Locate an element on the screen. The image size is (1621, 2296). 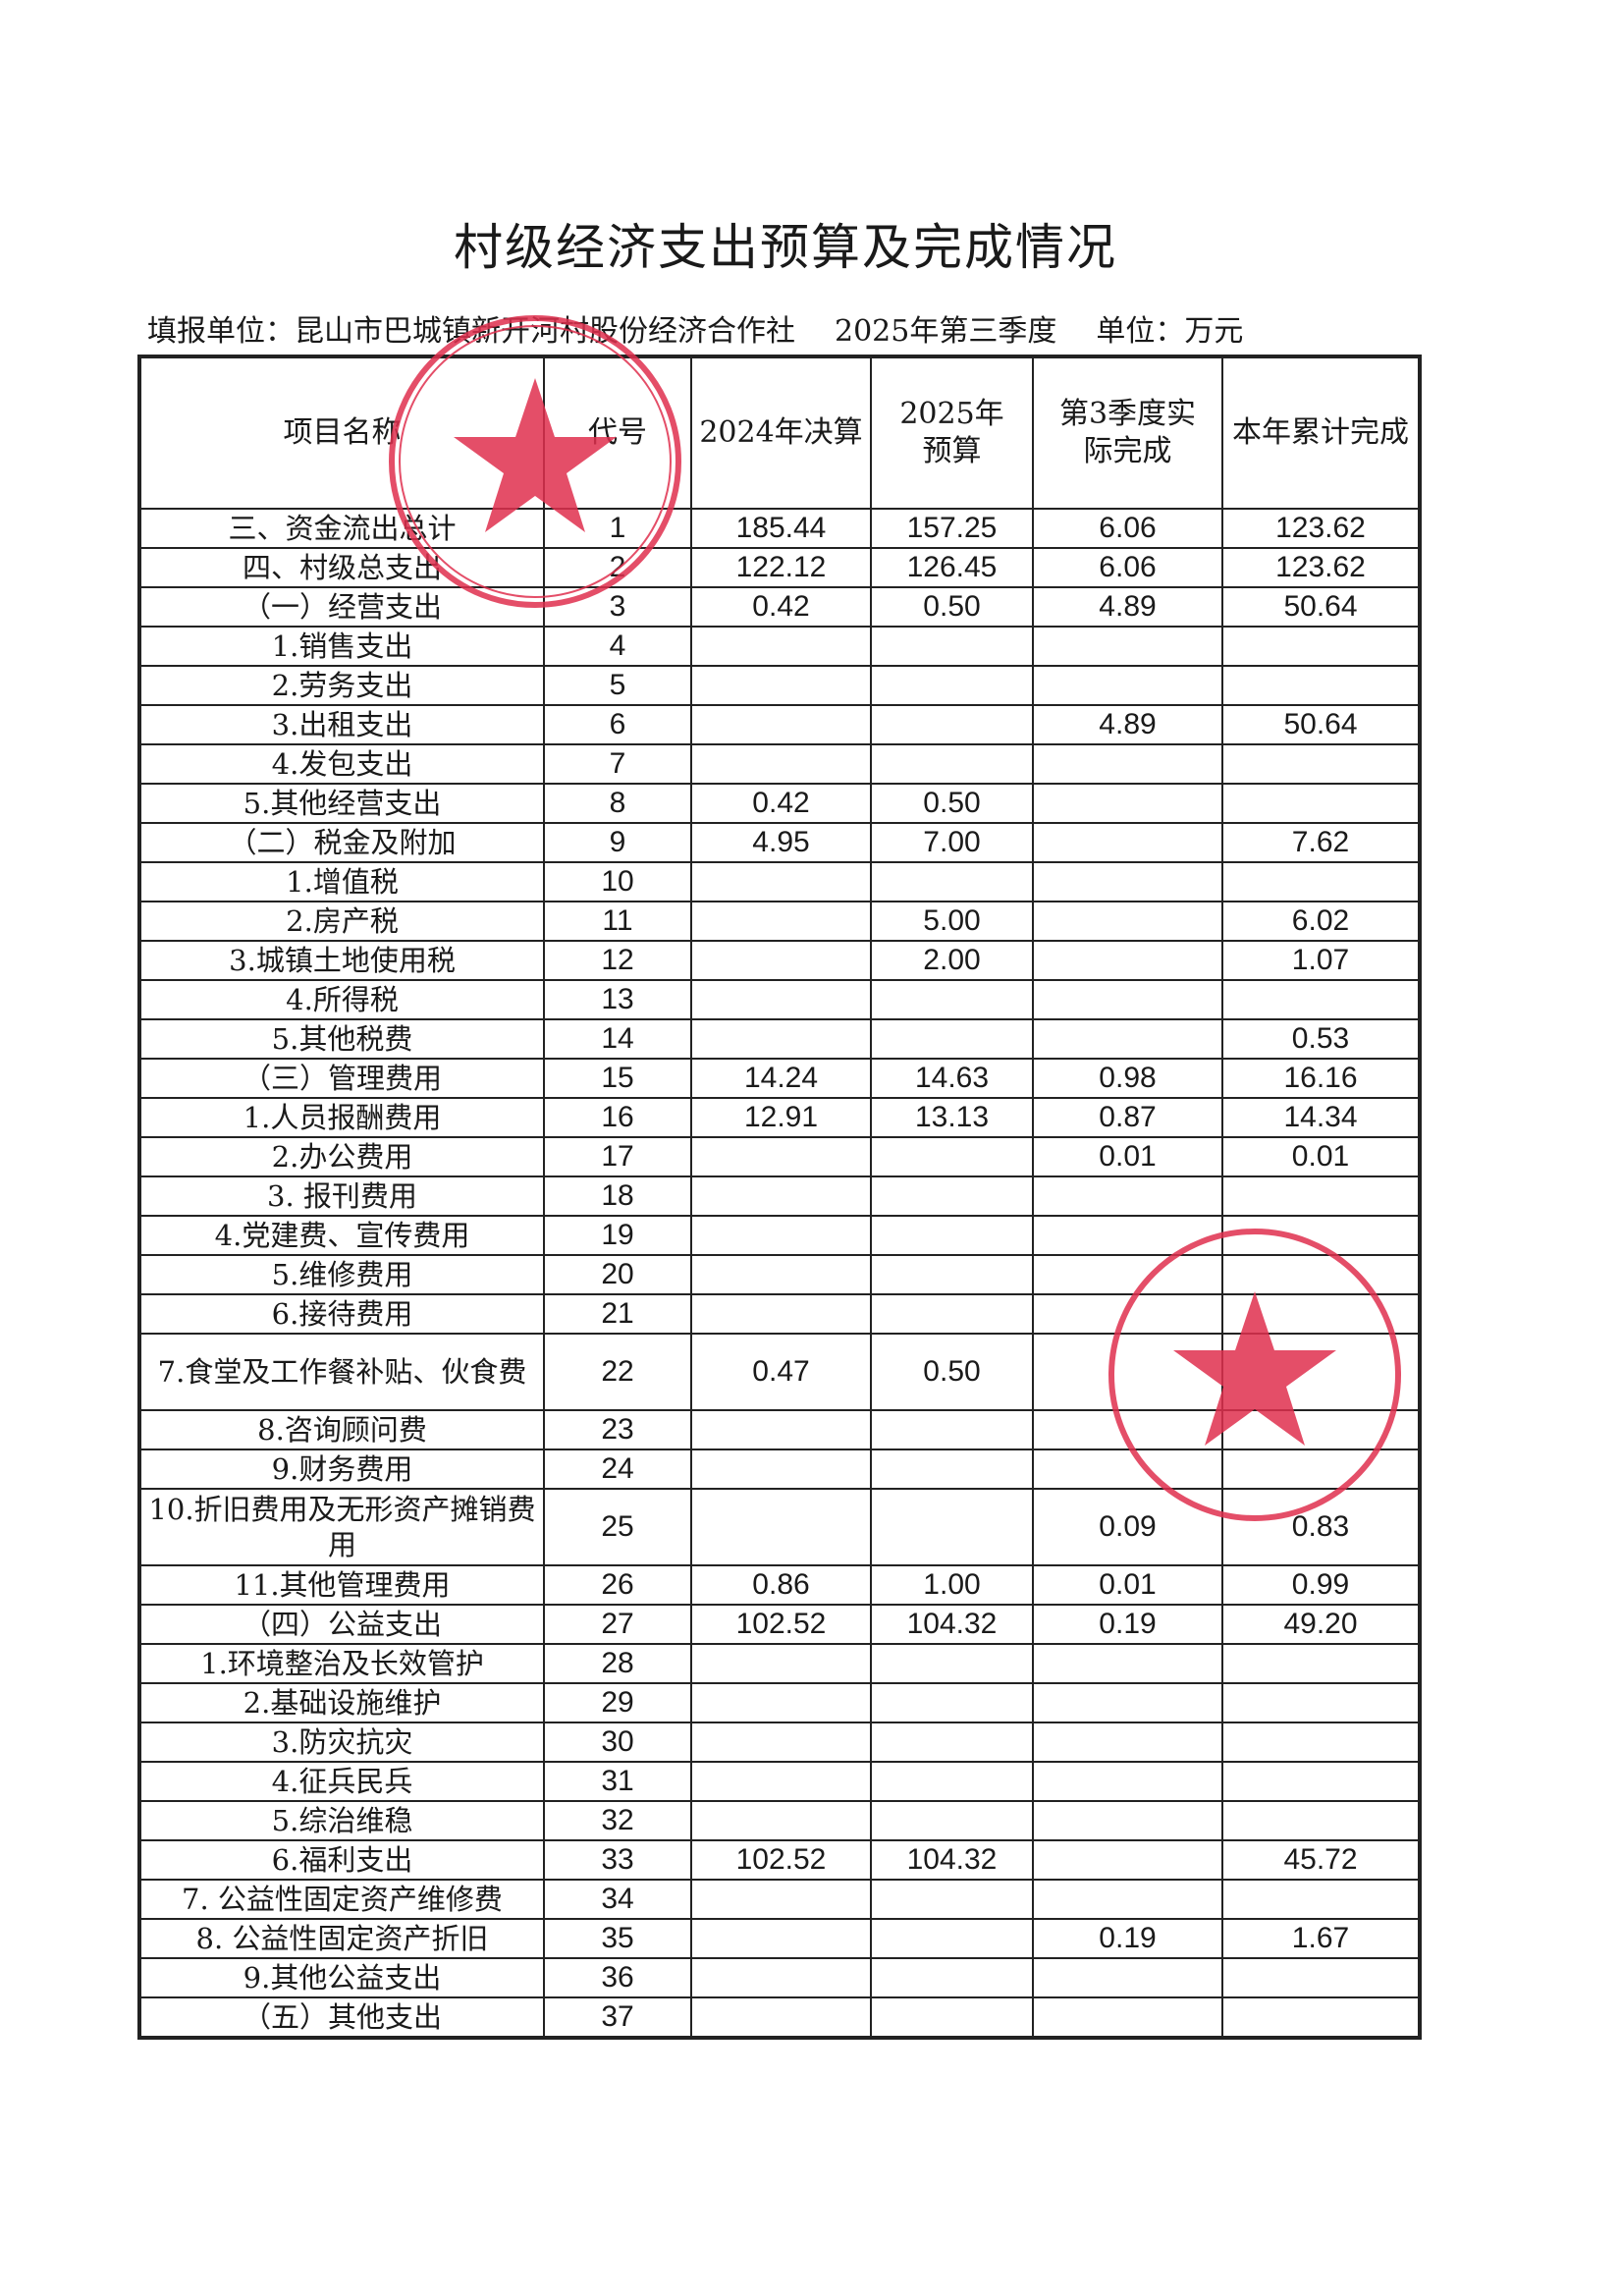
item-name: 9.其他公益支出 is located at coordinates (341, 1977).